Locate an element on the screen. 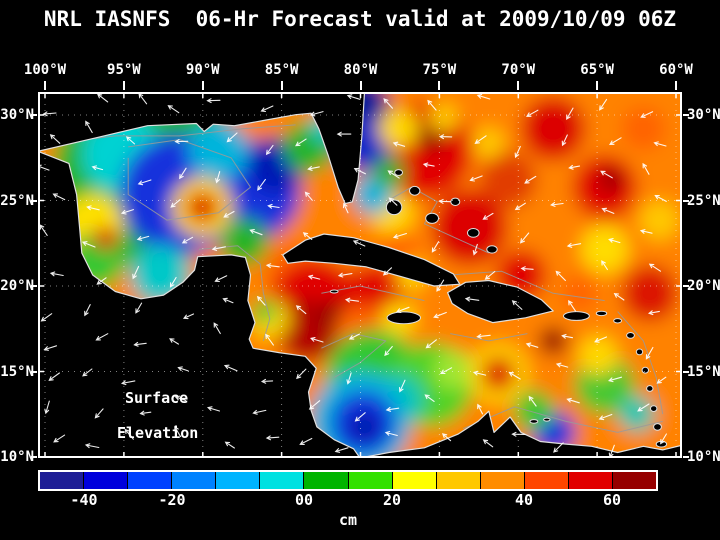  lon-label: 85°W is located at coordinates (281, 70).